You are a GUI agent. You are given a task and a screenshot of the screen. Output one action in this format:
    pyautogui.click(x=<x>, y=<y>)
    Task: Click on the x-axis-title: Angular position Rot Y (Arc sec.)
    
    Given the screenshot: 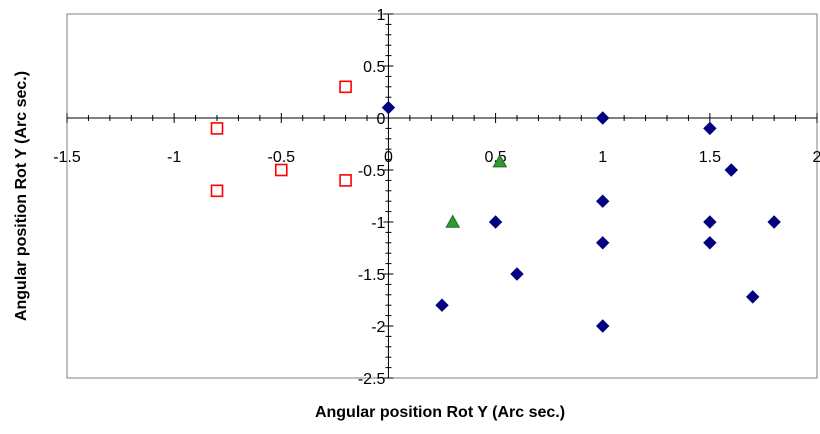 What is the action you would take?
    pyautogui.click(x=440, y=412)
    